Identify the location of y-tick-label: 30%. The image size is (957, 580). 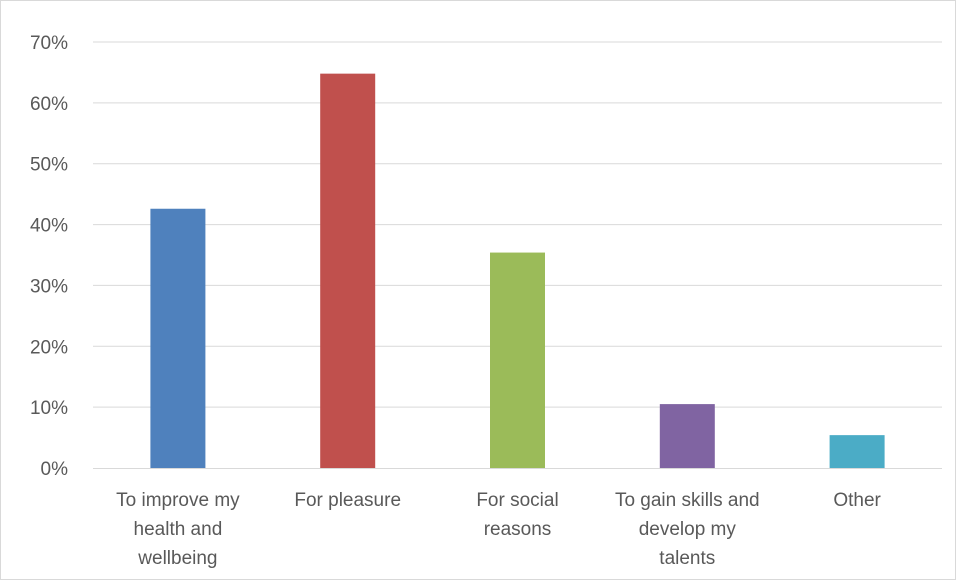
(49, 286).